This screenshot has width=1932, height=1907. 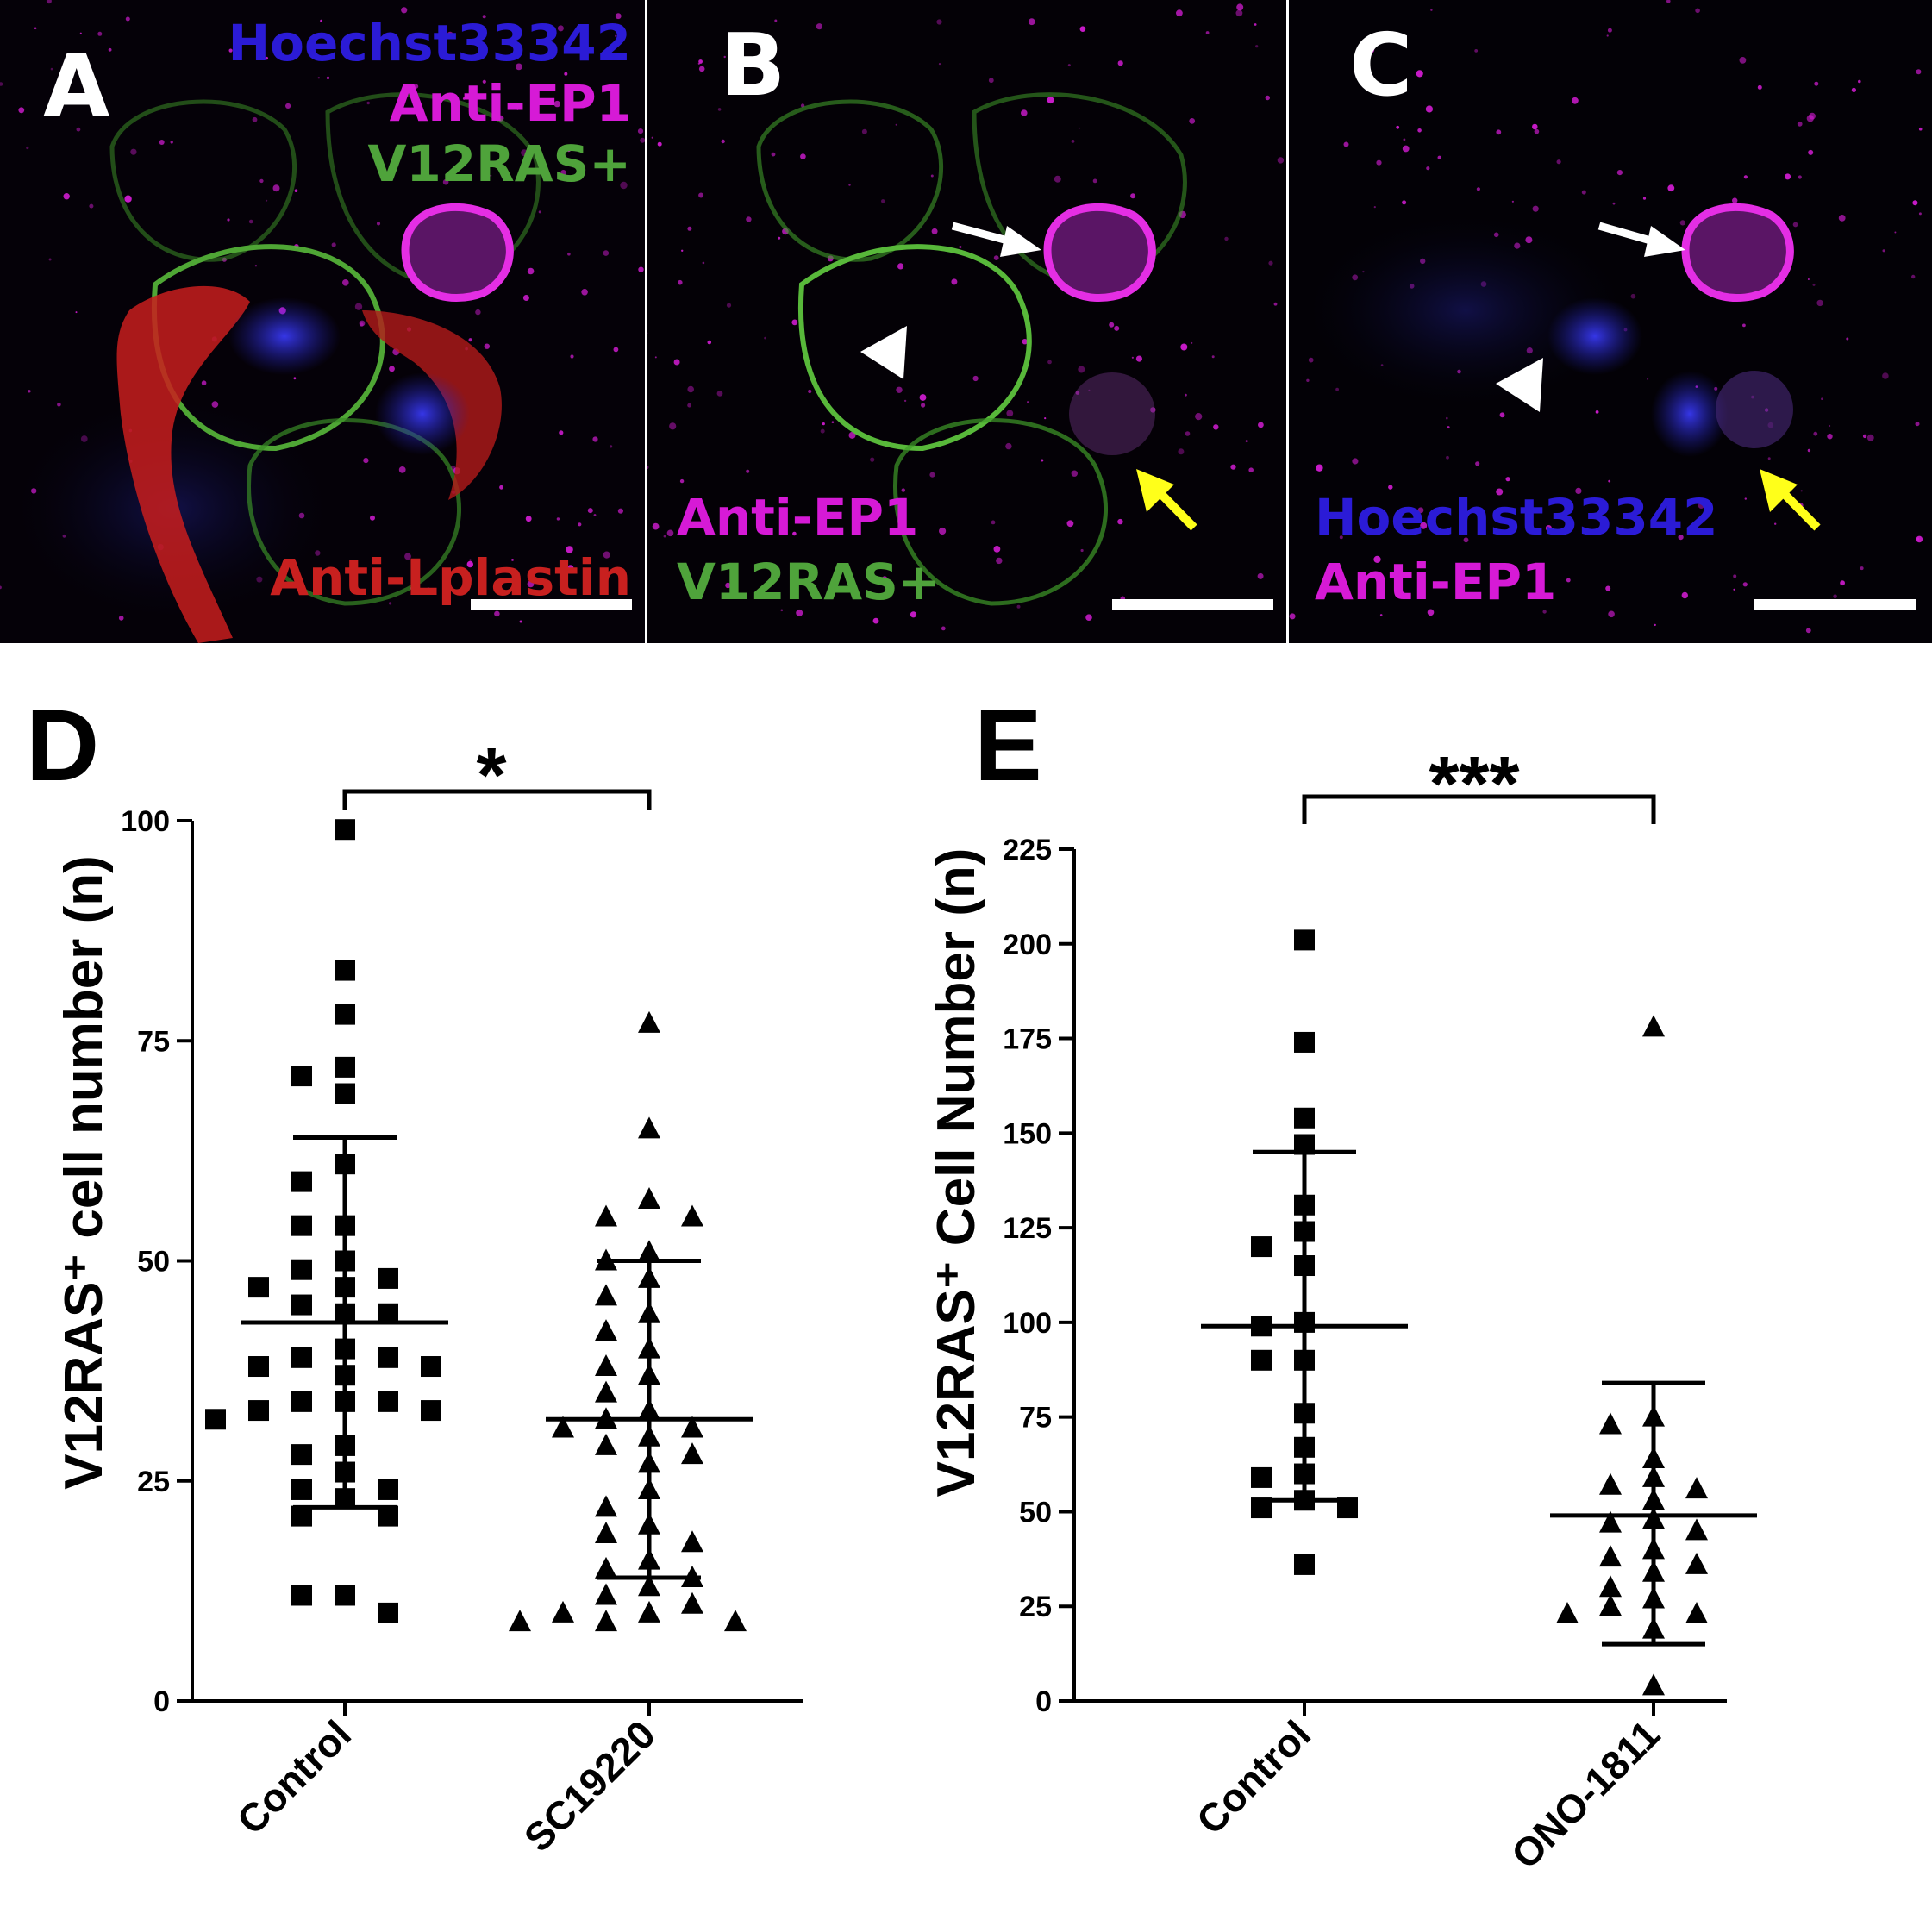 What do you see at coordinates (1112, 413) in the screenshot?
I see `ep1-negative-nucleus-b` at bounding box center [1112, 413].